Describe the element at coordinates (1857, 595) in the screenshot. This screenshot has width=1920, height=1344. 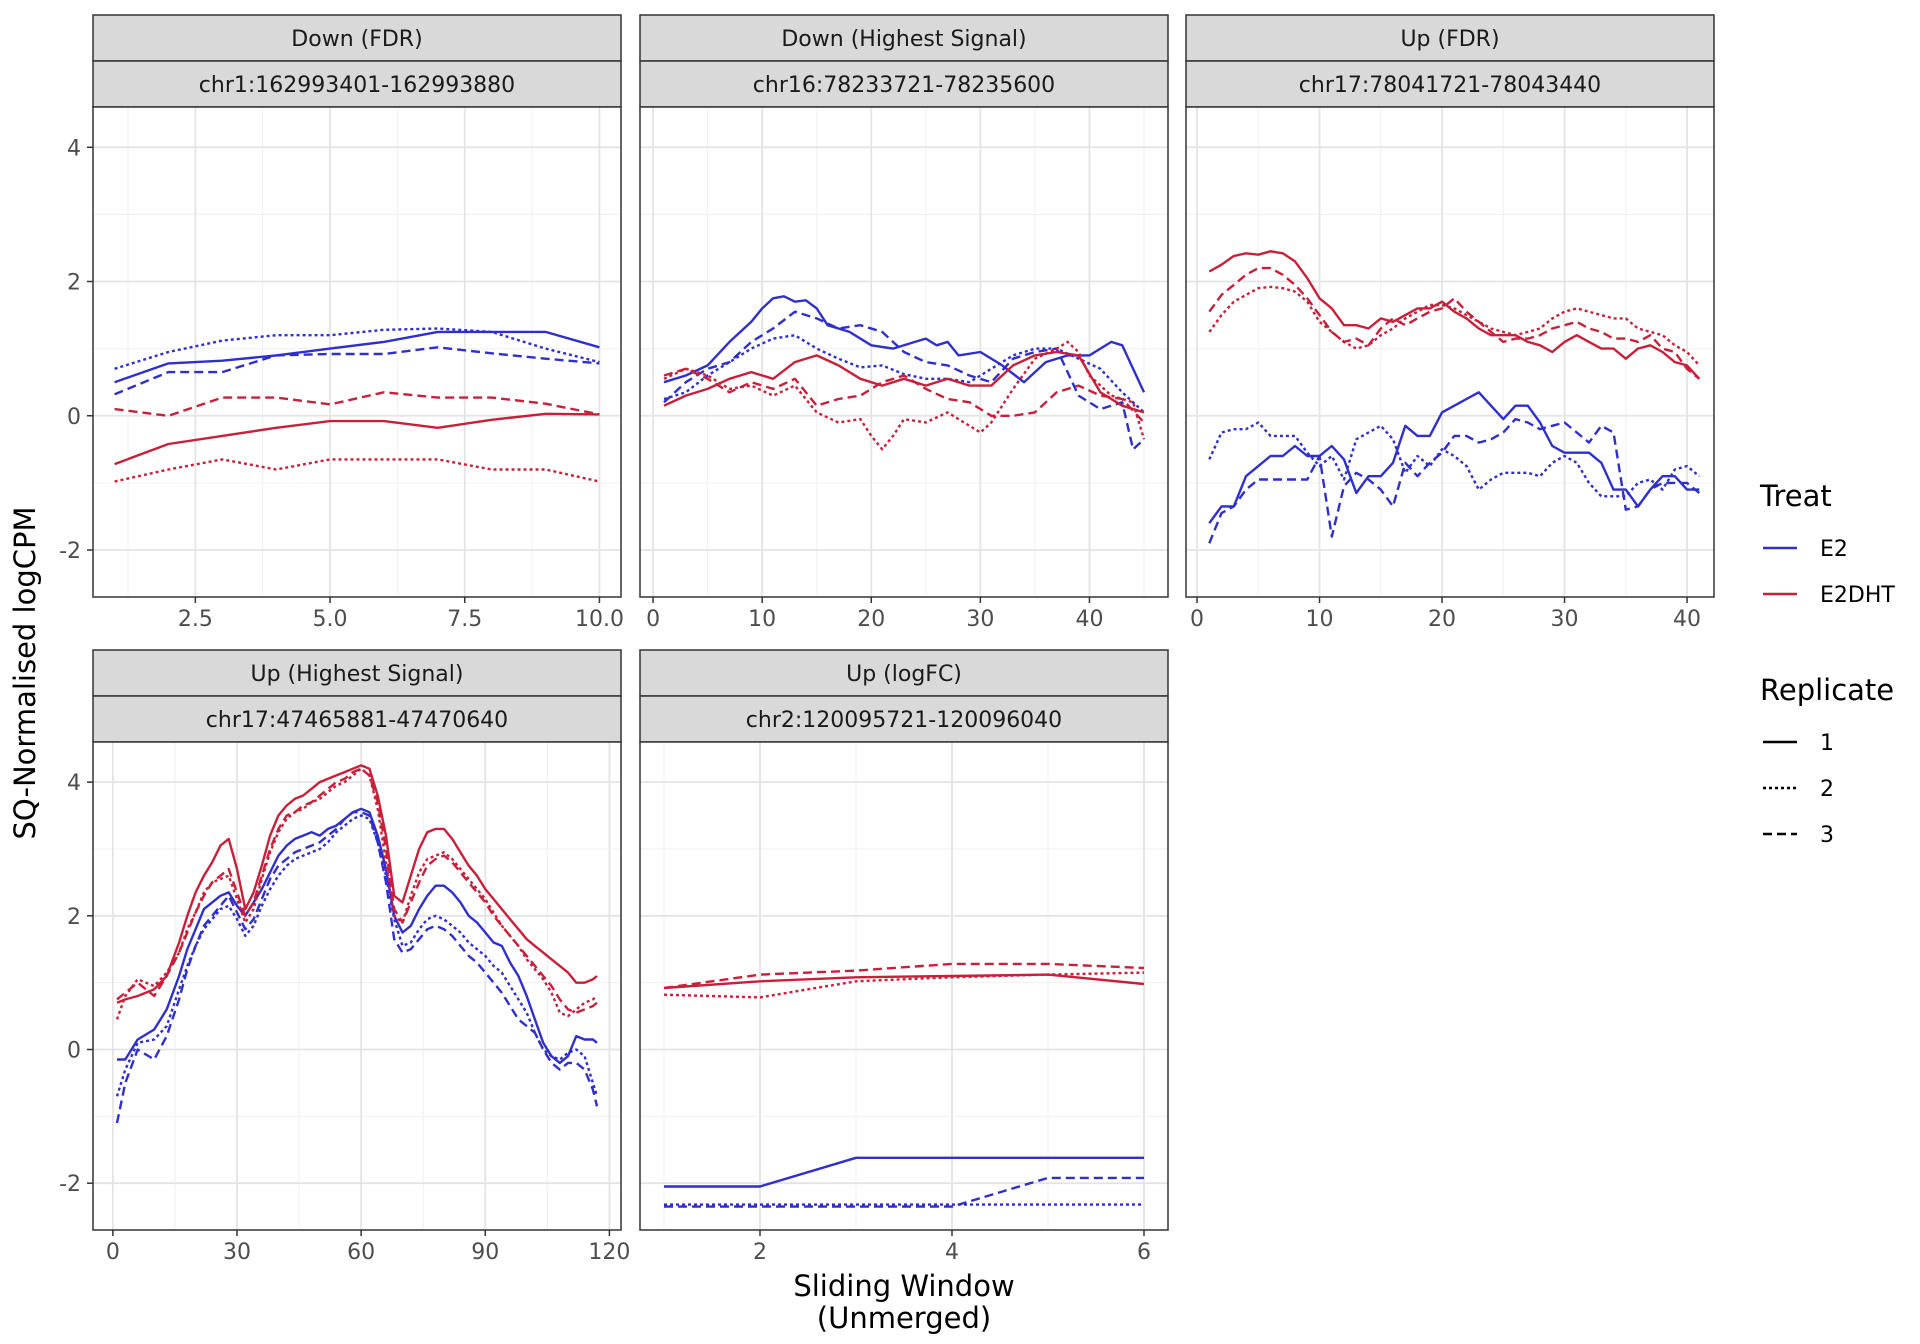
I see `legend-label-e2dht: E2DHT` at that location.